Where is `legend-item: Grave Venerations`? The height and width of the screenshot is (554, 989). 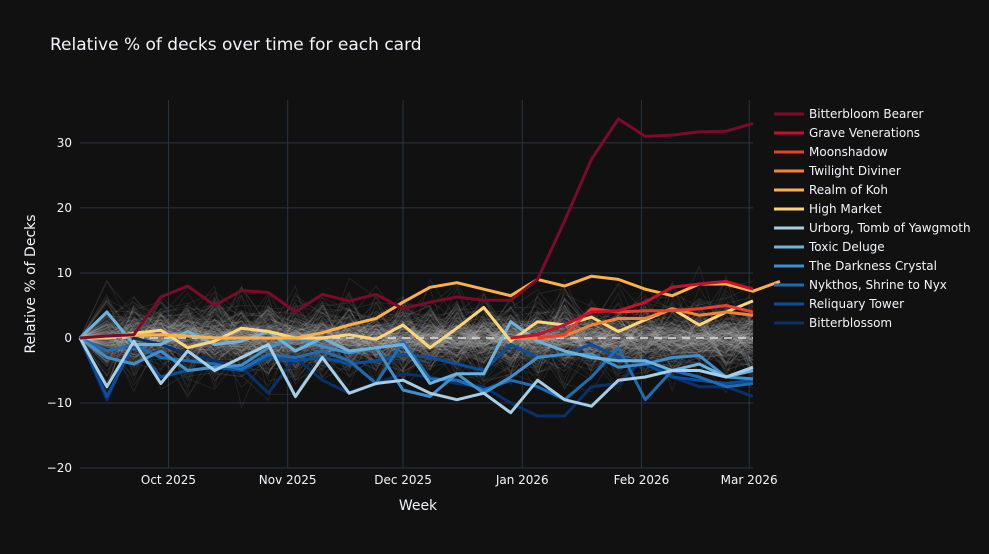
legend-item: Grave Venerations is located at coordinates (847, 133).